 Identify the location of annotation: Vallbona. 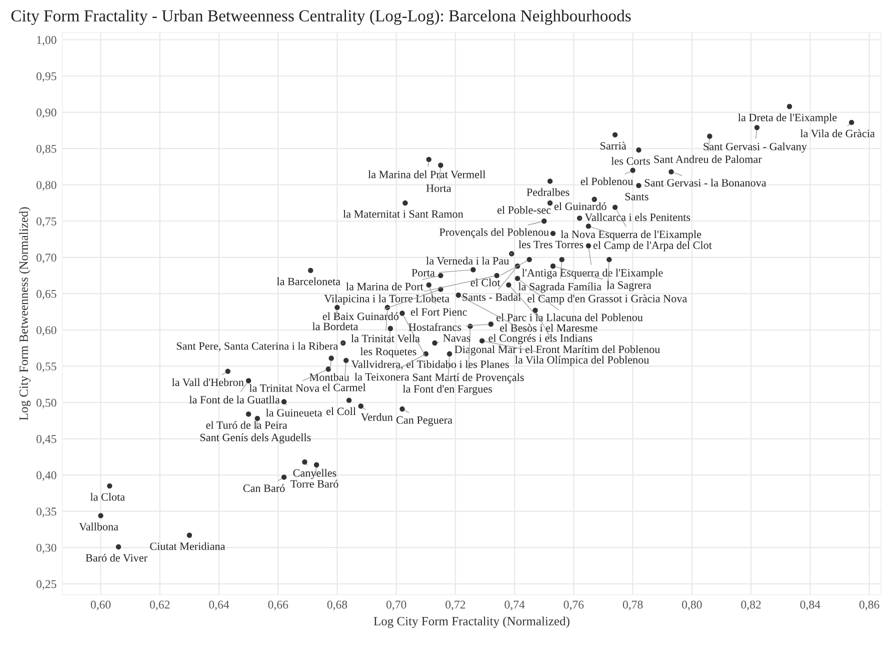
(98, 526).